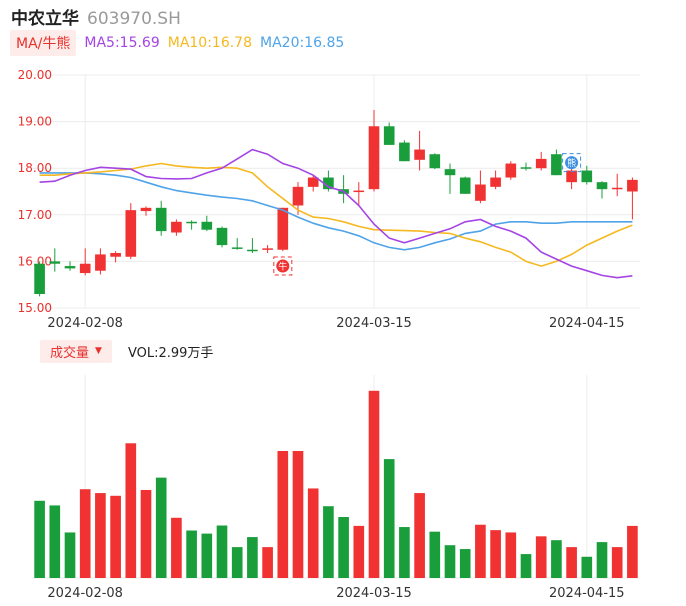  I want to click on y-tick-label: 17.00, so click(35, 215).